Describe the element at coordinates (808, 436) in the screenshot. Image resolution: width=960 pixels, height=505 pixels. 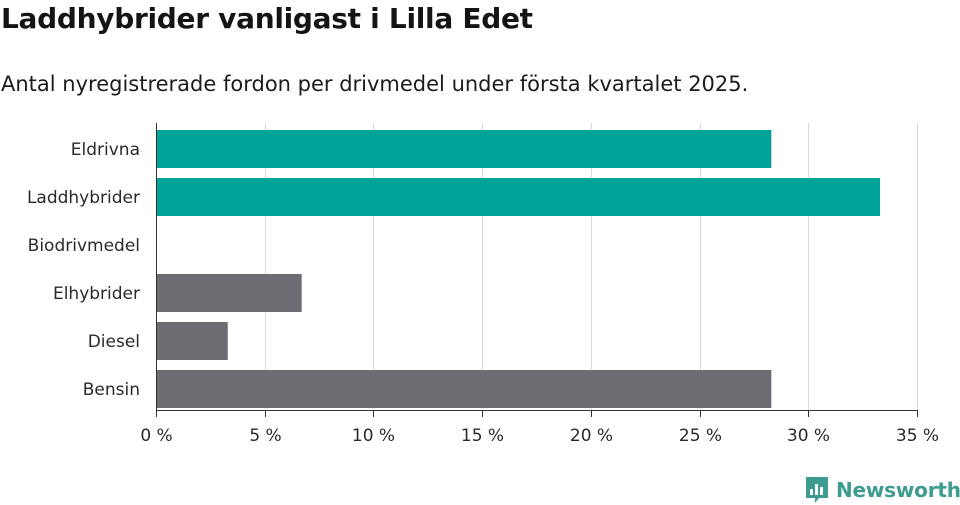
I see `x-tick-label-6: 30 %` at that location.